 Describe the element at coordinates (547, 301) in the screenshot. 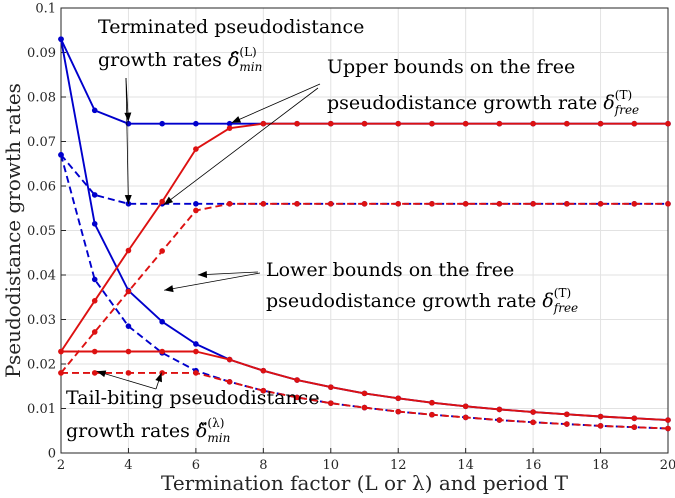

I see `annotation-symbol: δ` at that location.